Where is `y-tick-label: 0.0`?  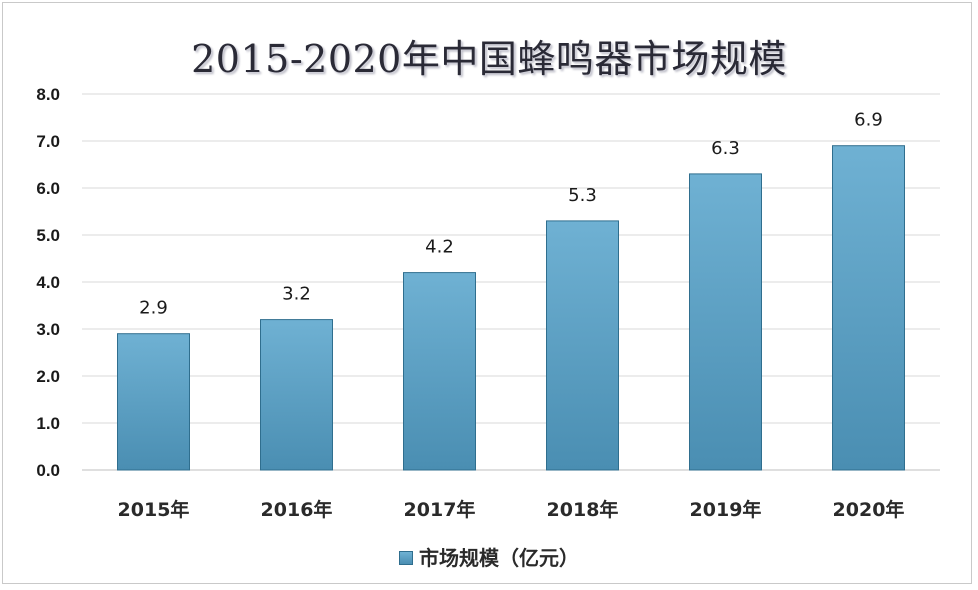
y-tick-label: 0.0 is located at coordinates (48, 470).